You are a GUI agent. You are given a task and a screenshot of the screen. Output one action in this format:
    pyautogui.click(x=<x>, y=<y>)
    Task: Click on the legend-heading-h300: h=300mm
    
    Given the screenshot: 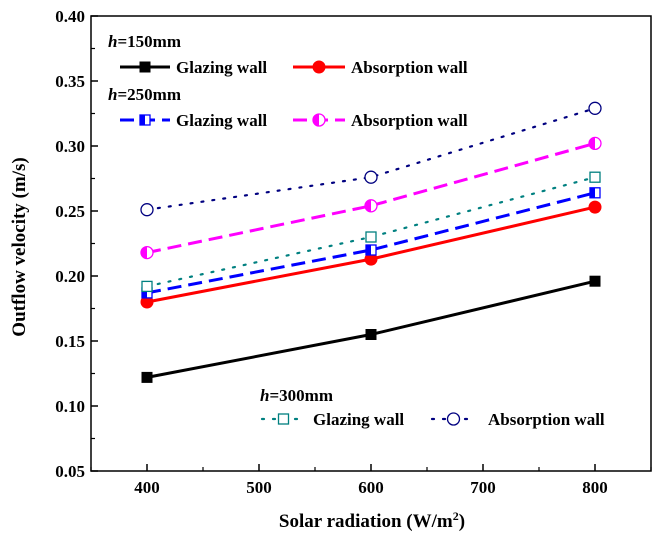 What is the action you would take?
    pyautogui.click(x=296, y=395)
    